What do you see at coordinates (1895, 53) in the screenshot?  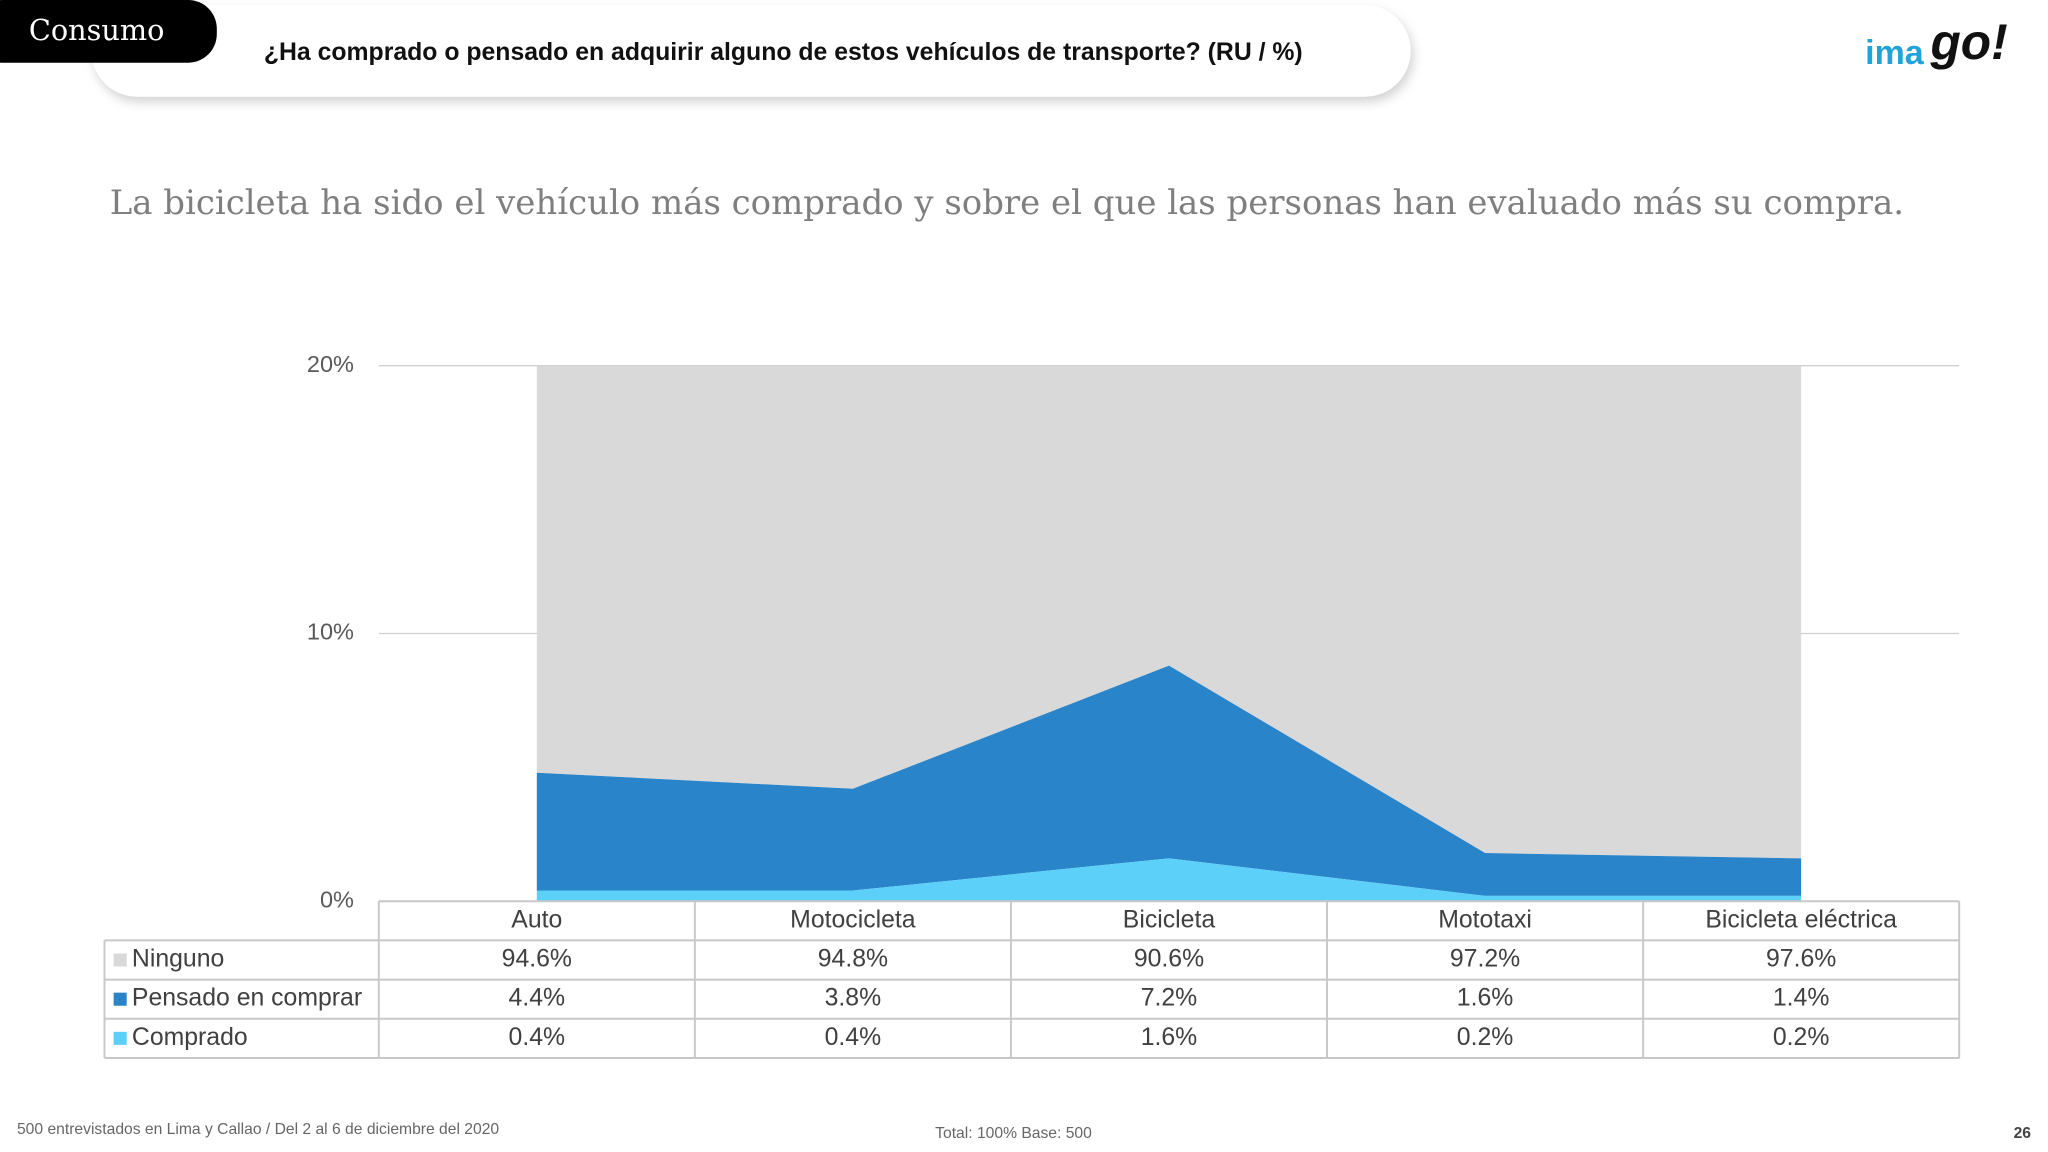 I see `logo-a: ima` at bounding box center [1895, 53].